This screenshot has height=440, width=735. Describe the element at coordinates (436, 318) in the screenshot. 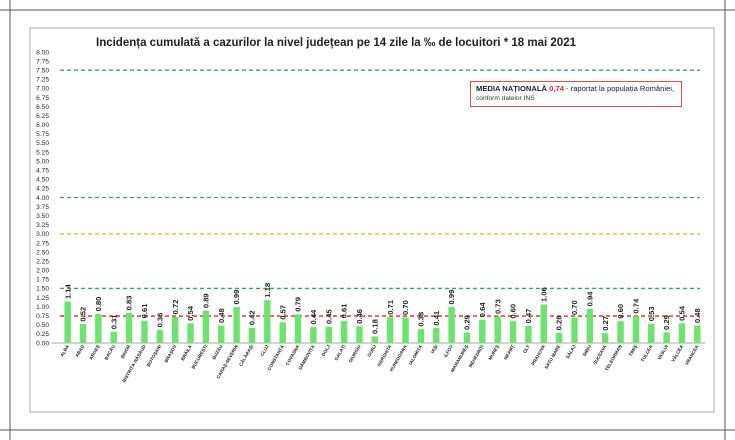

I see `data-label: 0.41` at that location.